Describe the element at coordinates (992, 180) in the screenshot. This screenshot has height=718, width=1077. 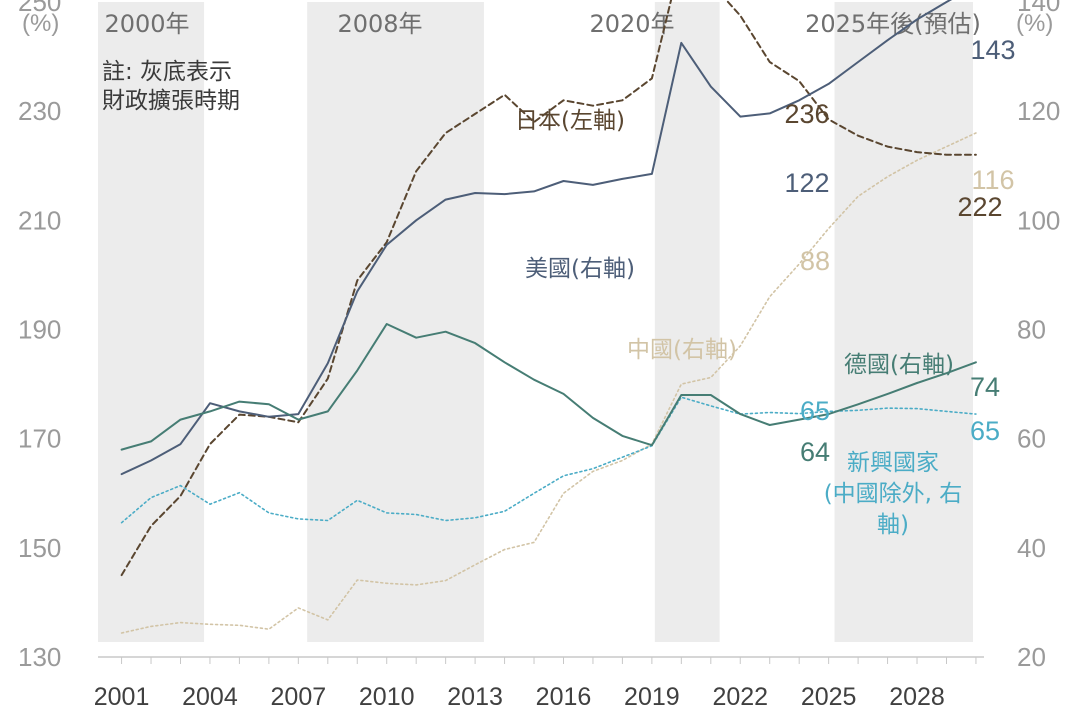
I see `data-label-5: 116` at that location.